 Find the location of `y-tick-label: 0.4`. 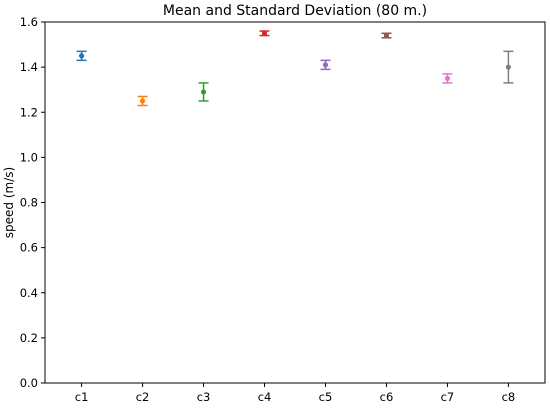

y-tick-label: 0.4 is located at coordinates (29, 293).